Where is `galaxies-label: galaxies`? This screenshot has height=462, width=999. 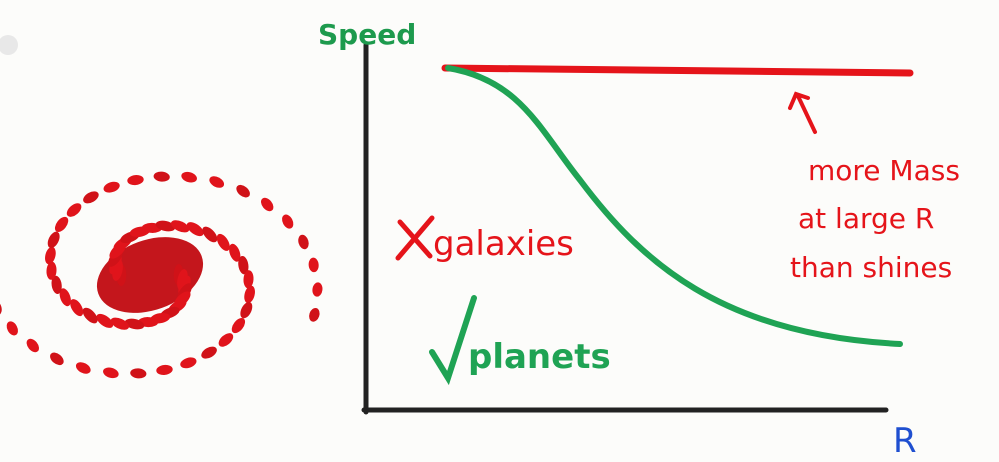 galaxies-label: galaxies is located at coordinates (503, 244).